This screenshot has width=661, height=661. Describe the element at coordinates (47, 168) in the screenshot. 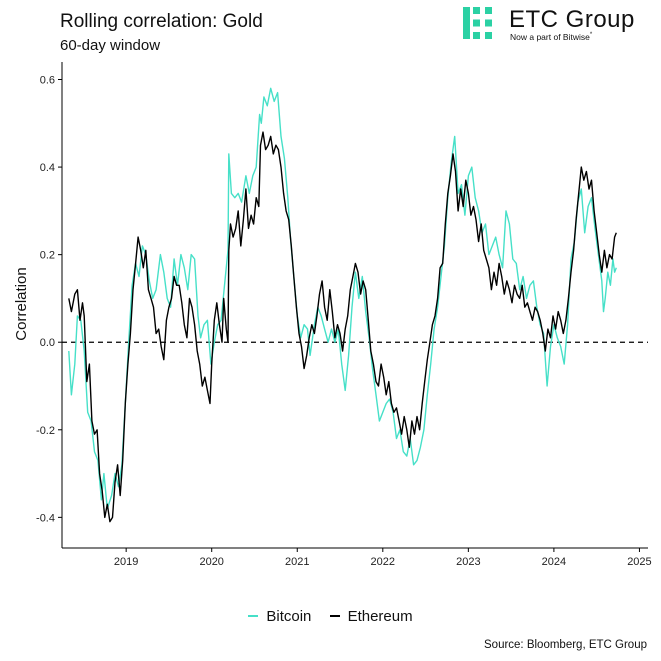

I see `y-tick-label: 0.4` at that location.